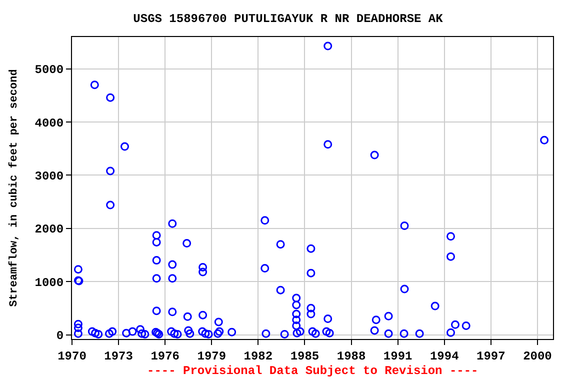 The image size is (576, 384). What do you see at coordinates (491, 356) in the screenshot?
I see `x-tick-label: 1997` at bounding box center [491, 356].